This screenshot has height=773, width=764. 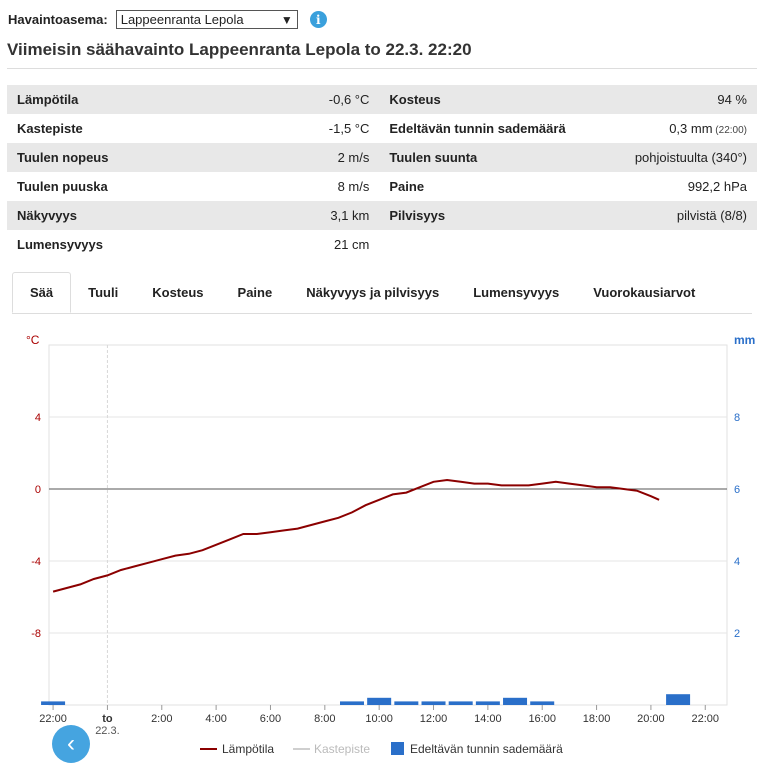 I want to click on station-selector-row: Havaintoasema: Lappeenranta Lepola ▼ i, so click(x=167, y=19).